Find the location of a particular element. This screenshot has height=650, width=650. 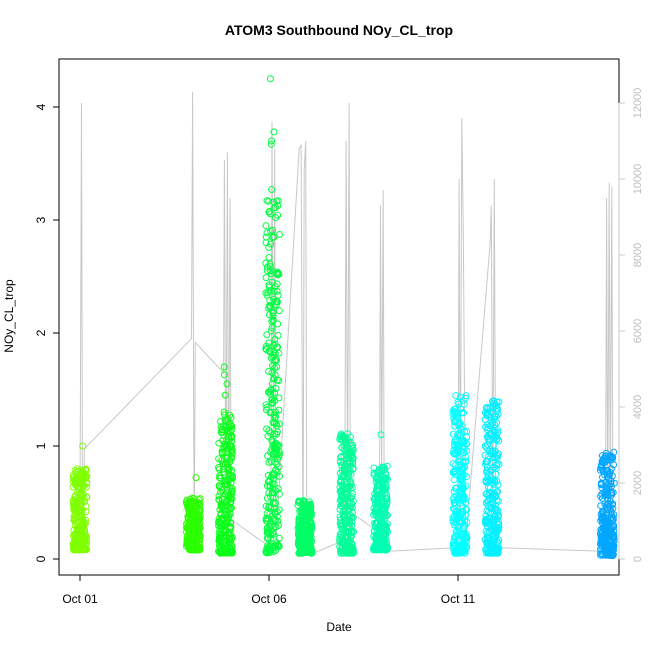

right-tick-label: 2000 is located at coordinates (638, 483).